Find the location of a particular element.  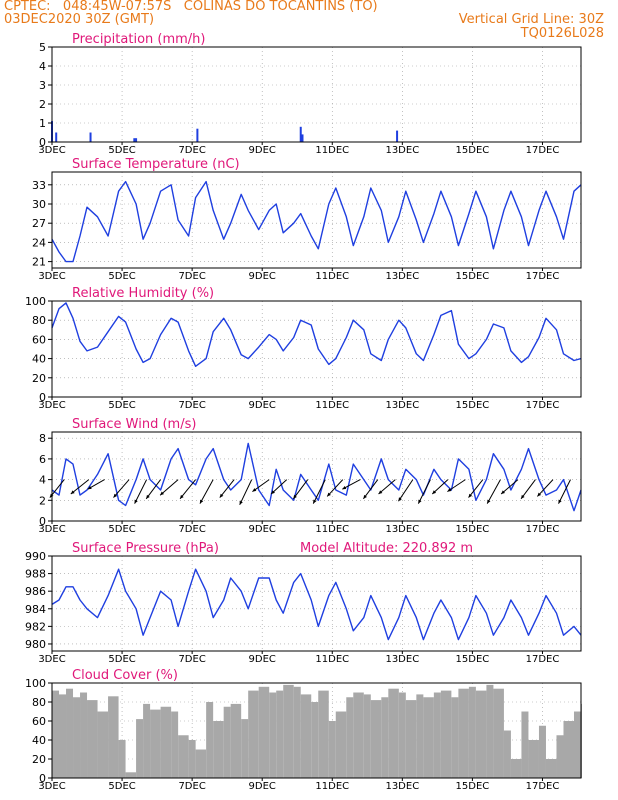

model-altitude: Model Altitude: 220.892 m is located at coordinates (386, 548).